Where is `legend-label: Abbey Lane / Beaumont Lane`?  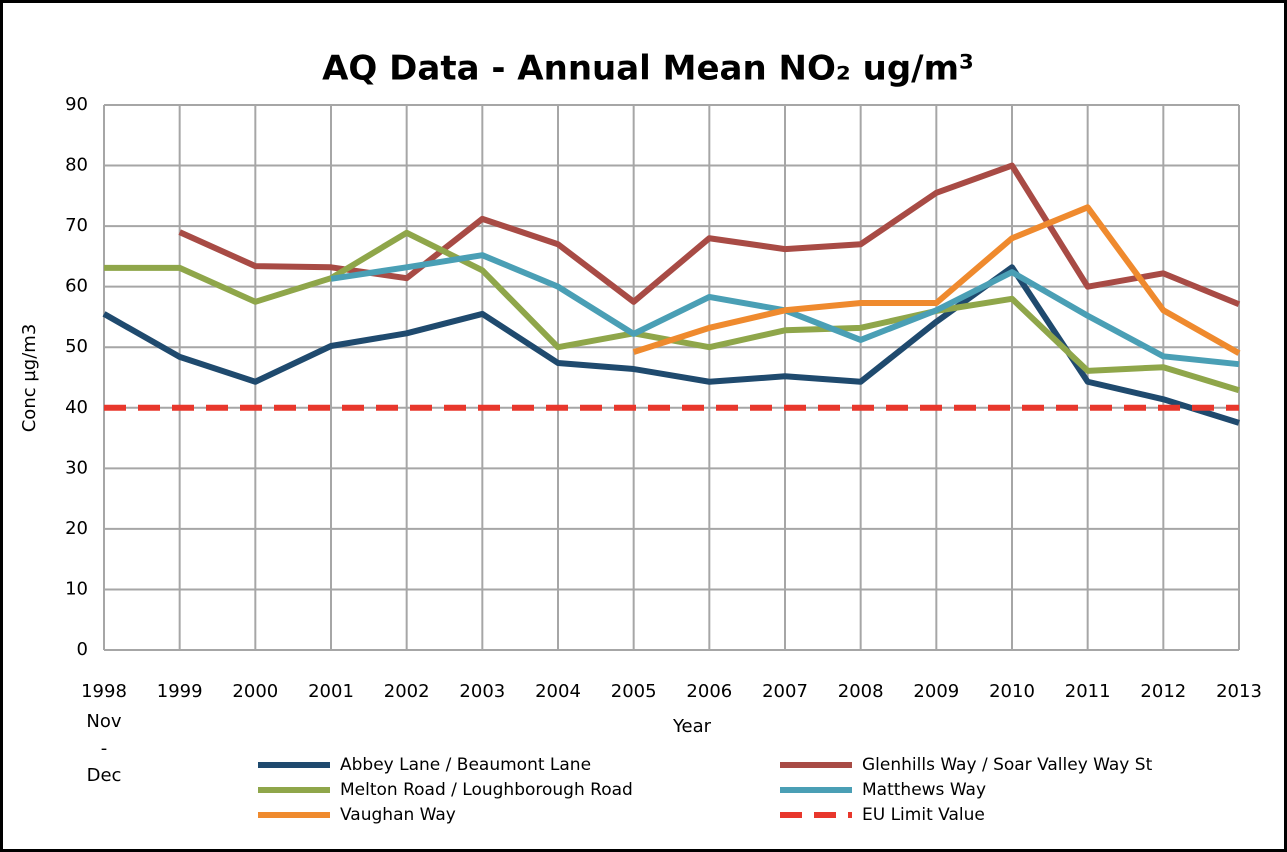 legend-label: Abbey Lane / Beaumont Lane is located at coordinates (465, 765).